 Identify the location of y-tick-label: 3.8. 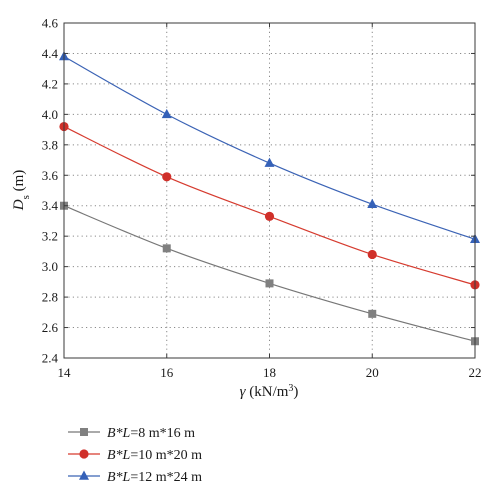
(50, 144).